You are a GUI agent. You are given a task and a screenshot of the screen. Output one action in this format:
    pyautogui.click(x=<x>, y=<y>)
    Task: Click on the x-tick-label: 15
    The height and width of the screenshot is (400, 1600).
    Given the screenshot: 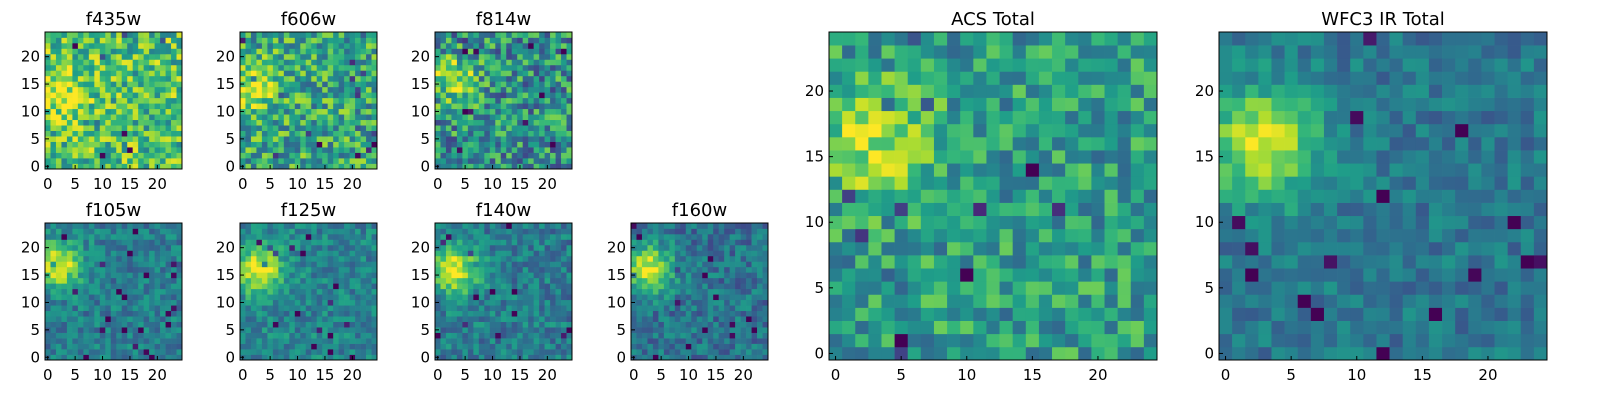 What is the action you would take?
    pyautogui.click(x=129, y=375)
    